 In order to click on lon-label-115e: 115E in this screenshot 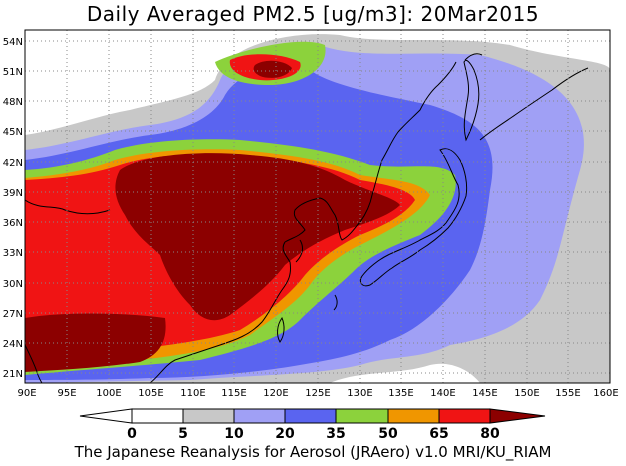, I will do `click(233, 393)`.